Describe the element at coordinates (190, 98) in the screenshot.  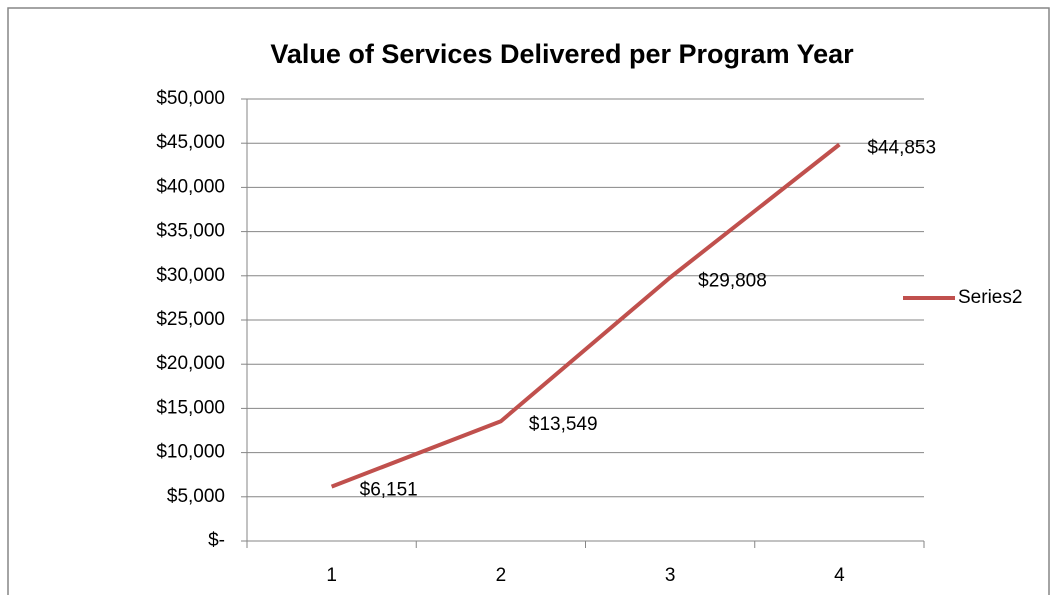
I see `y-tick-label: $50,000` at that location.